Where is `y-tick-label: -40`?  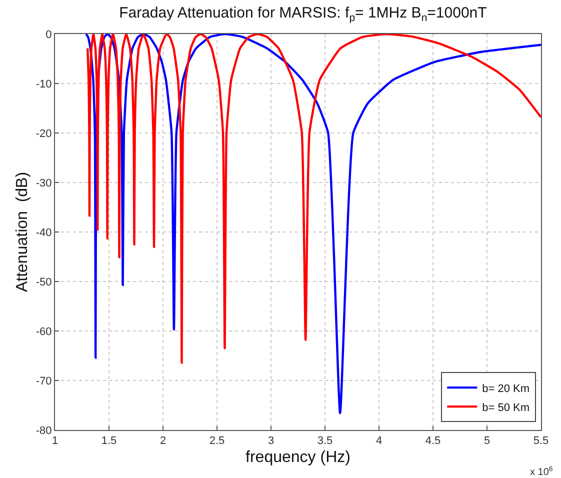 y-tick-label: -40 is located at coordinates (44, 232).